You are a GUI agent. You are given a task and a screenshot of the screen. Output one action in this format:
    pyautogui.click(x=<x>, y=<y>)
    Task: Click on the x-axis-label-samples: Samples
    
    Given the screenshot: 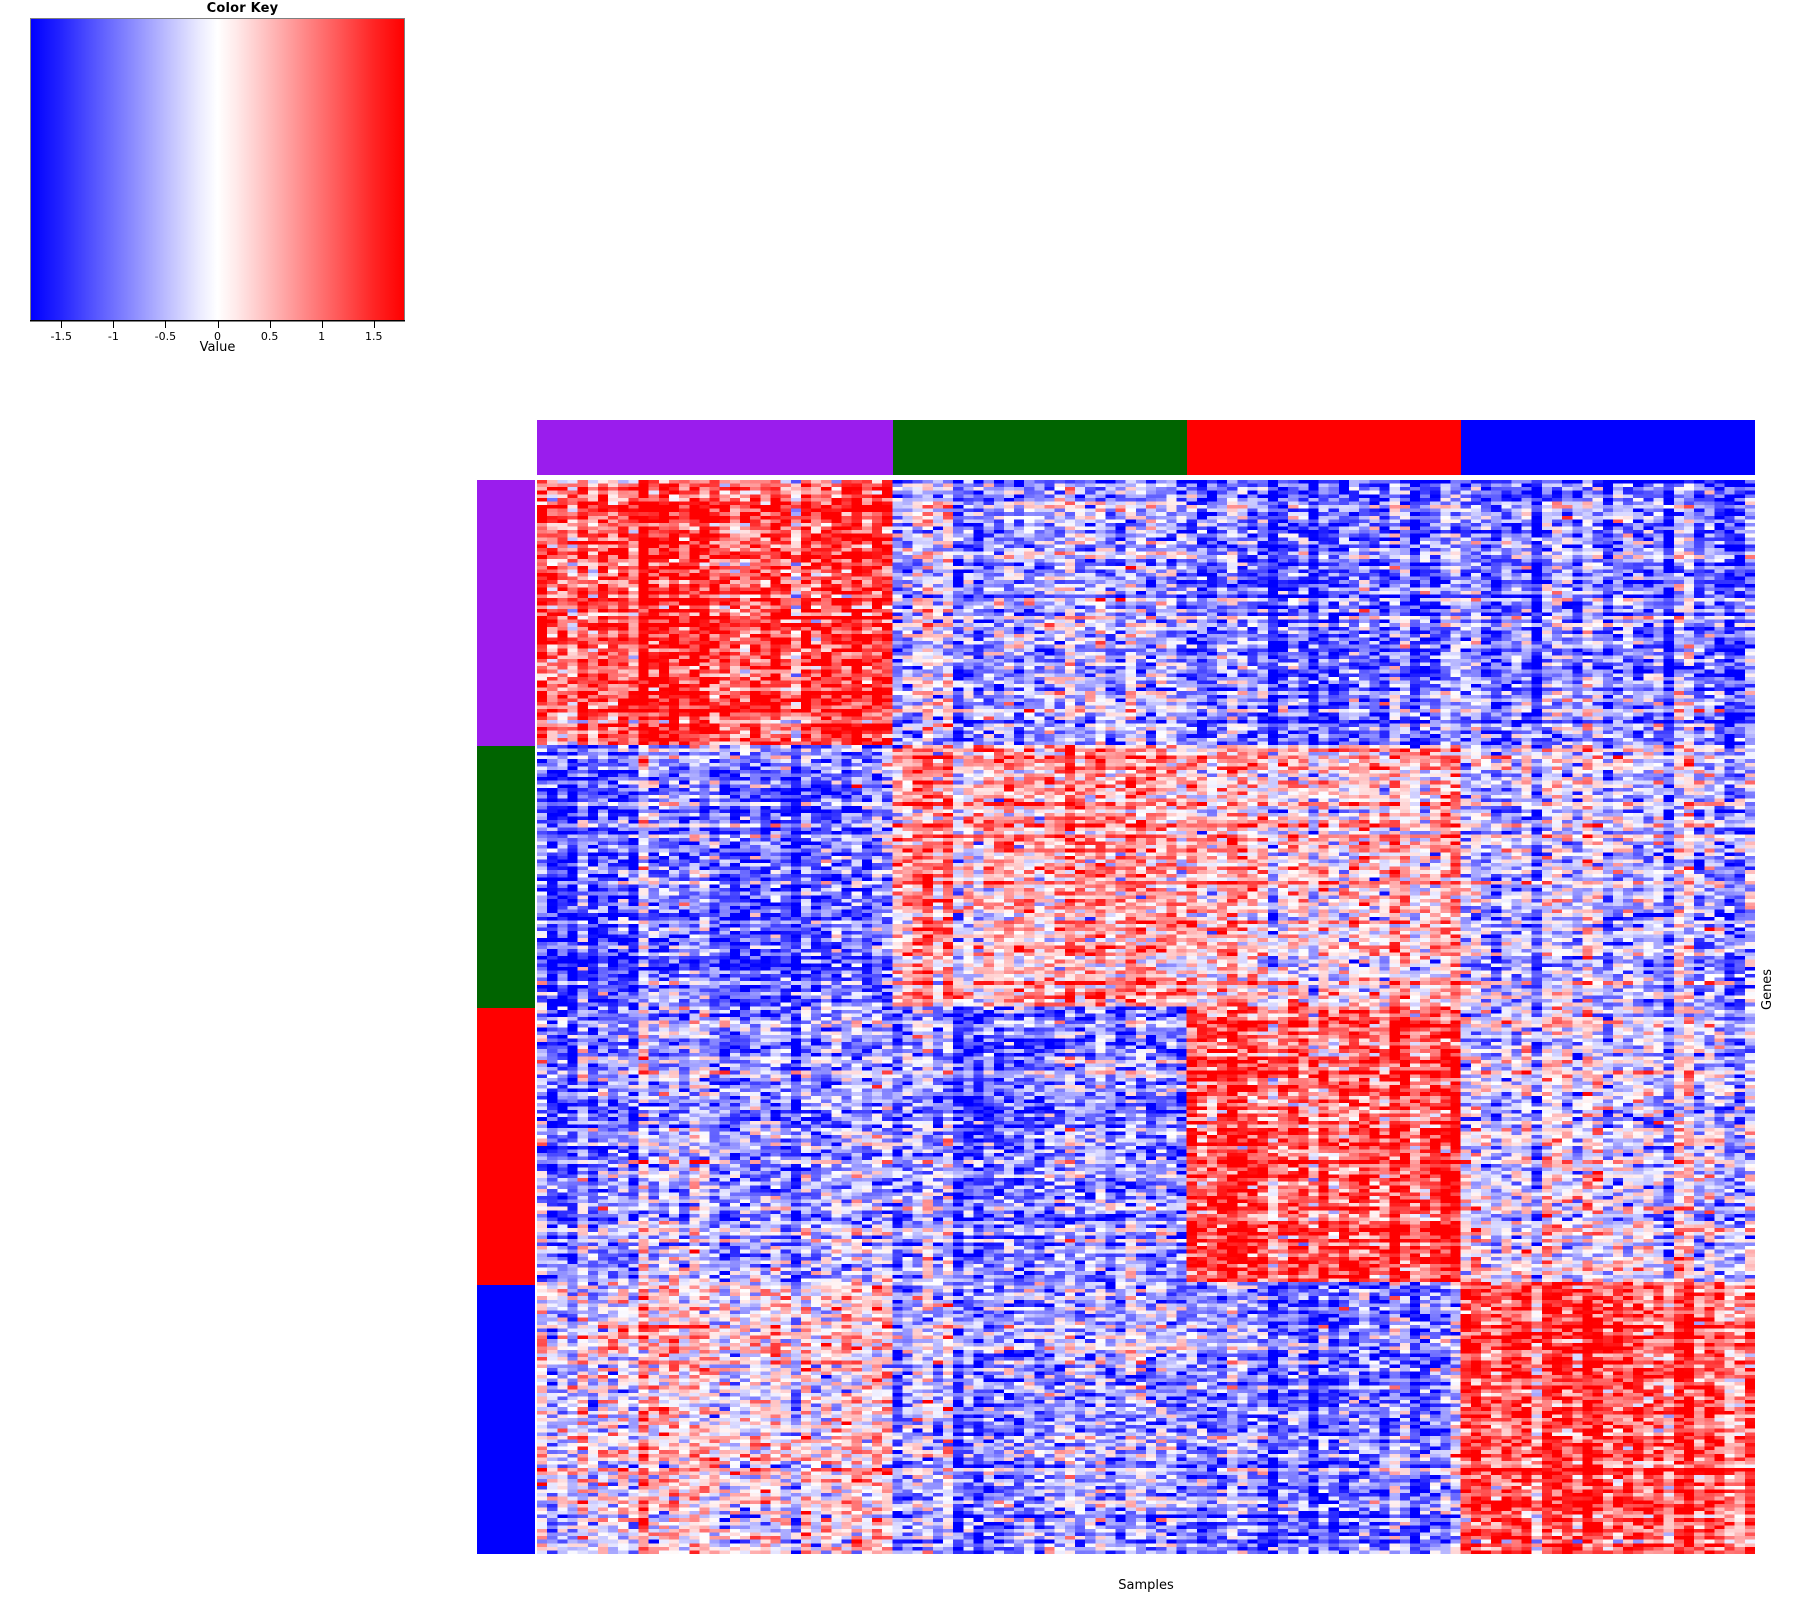 What is the action you would take?
    pyautogui.click(x=1146, y=1585)
    